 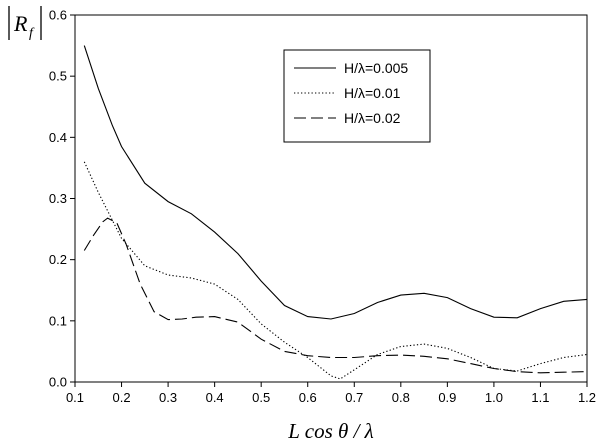 What do you see at coordinates (372, 118) in the screenshot?
I see `legend-label: H/λ=0.02` at bounding box center [372, 118].